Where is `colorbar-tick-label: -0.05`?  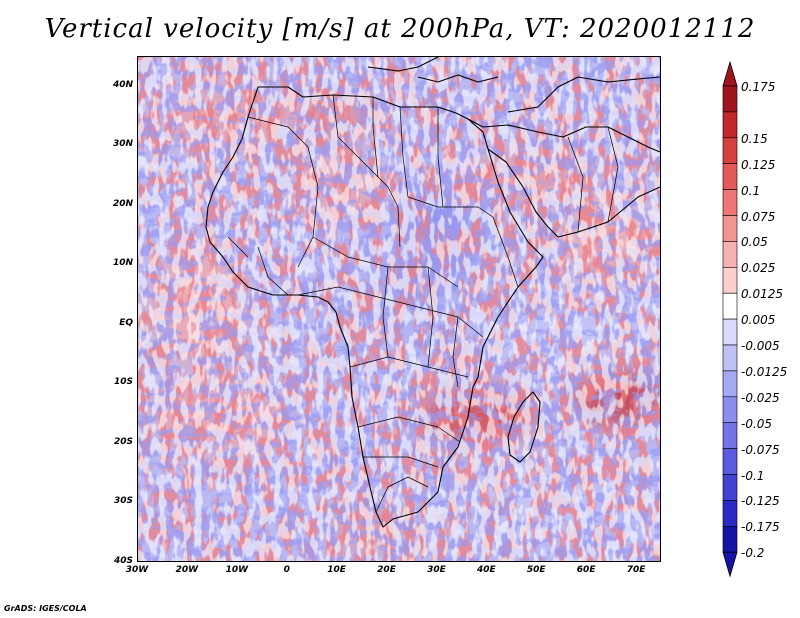
colorbar-tick-label: -0.05 is located at coordinates (757, 423).